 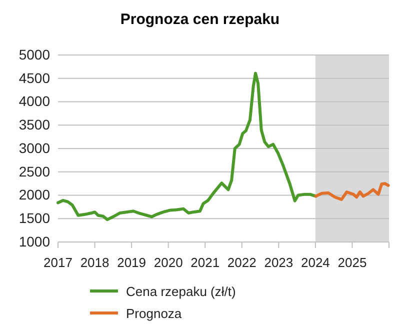 What do you see at coordinates (352, 191) in the screenshot?
I see `line-series` at bounding box center [352, 191].